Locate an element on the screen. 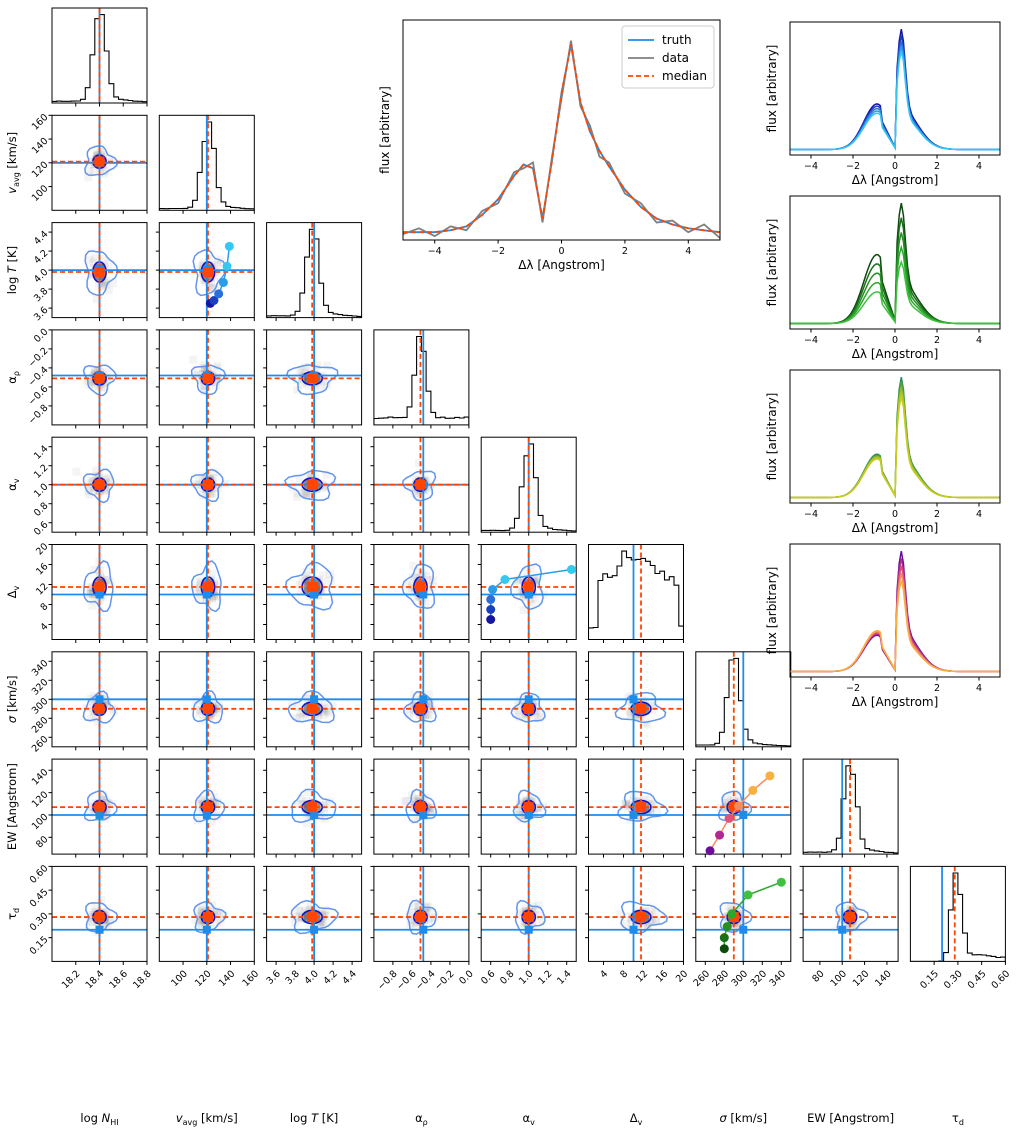 The width and height of the screenshot is (1026, 1128). x-tick-label: −4 is located at coordinates (811, 340).